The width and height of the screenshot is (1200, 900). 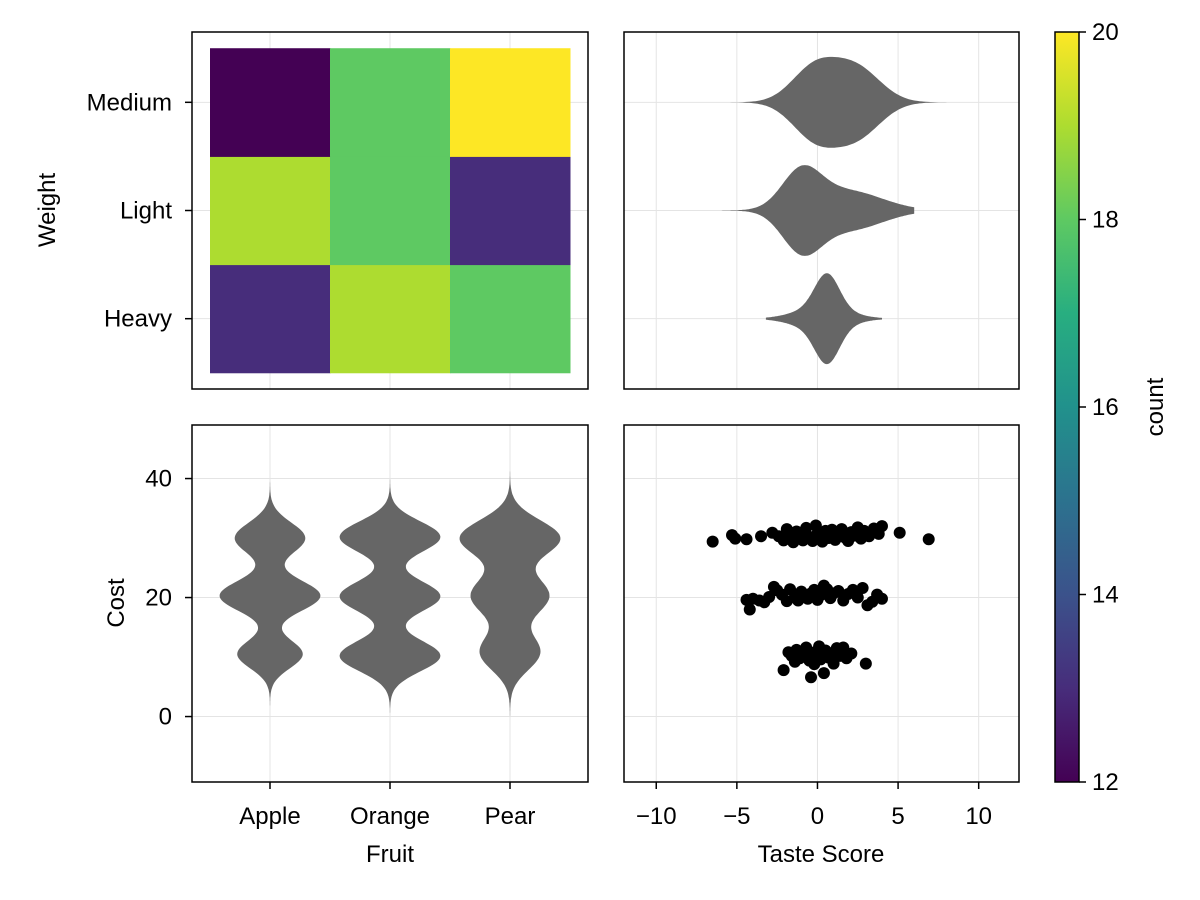 What do you see at coordinates (158, 598) in the screenshot?
I see `violin-vertical-y-tick-label: 20` at bounding box center [158, 598].